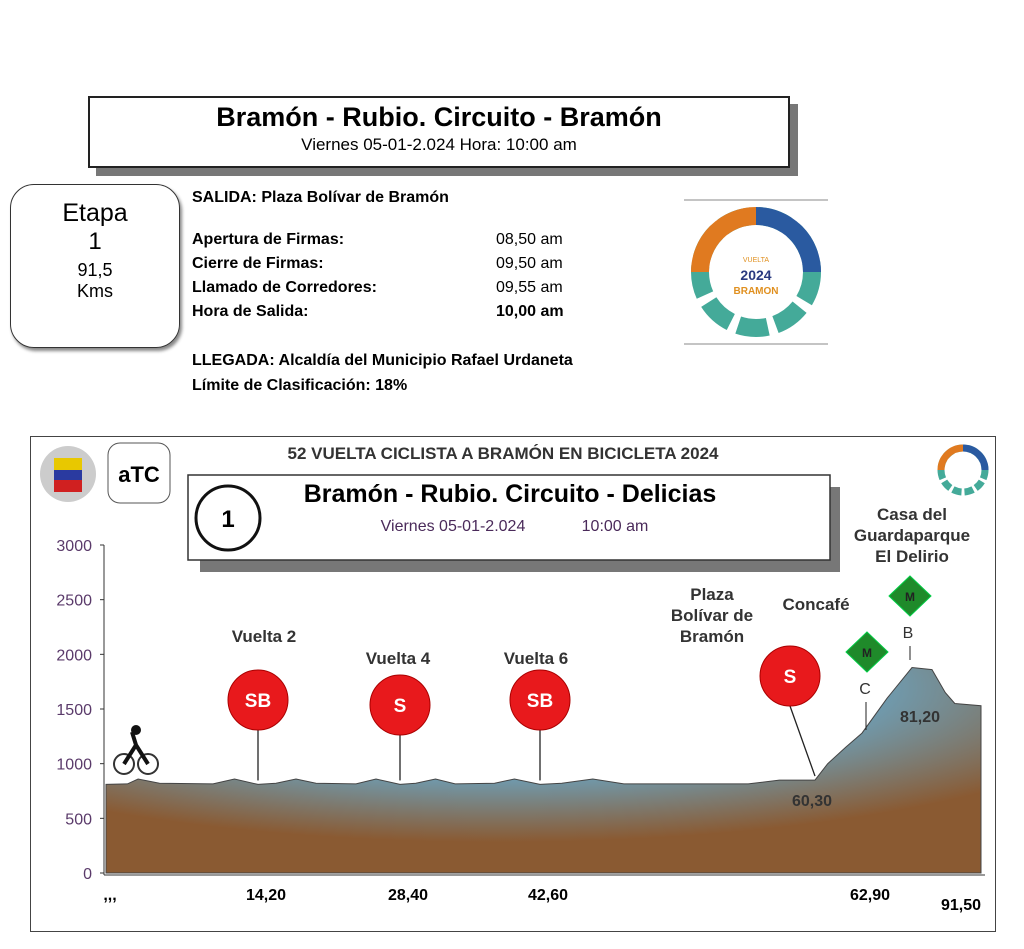  Describe the element at coordinates (615, 526) in the screenshot. I see `chart-stage-time: 10:00 am` at that location.